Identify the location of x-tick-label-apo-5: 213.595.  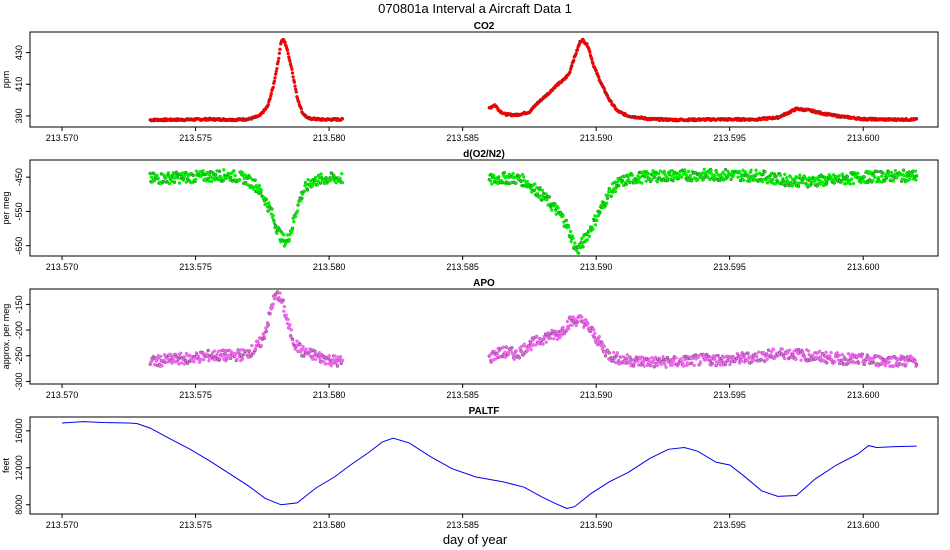
(729, 395).